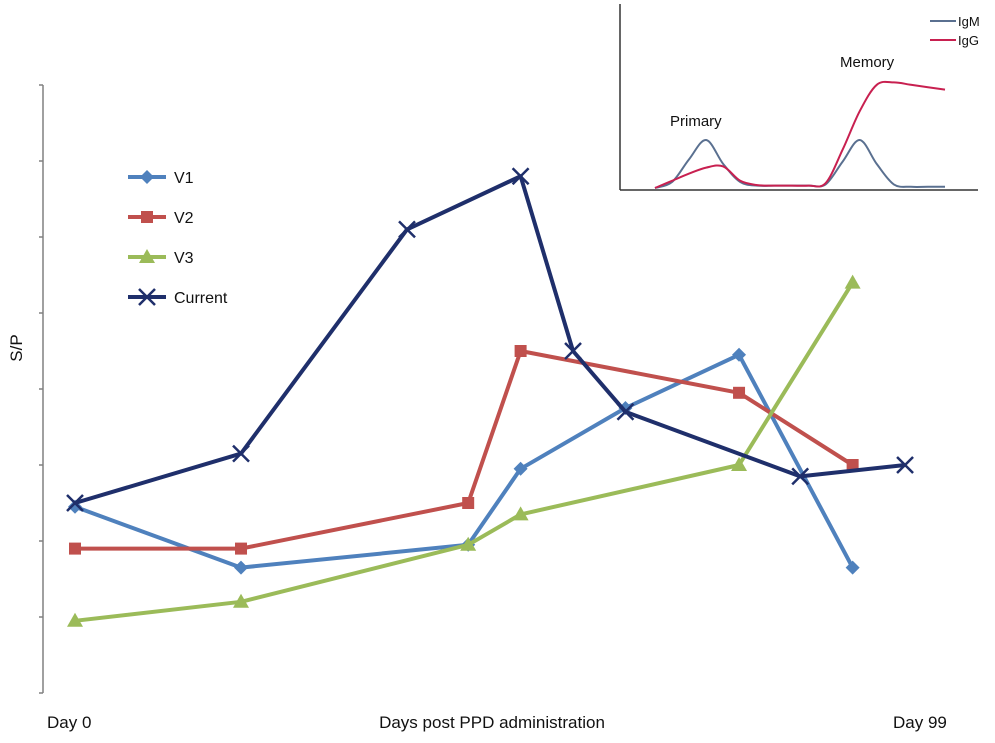 Image resolution: width=995 pixels, height=743 pixels. I want to click on x-axis-label: Days post PPD administration, so click(492, 722).